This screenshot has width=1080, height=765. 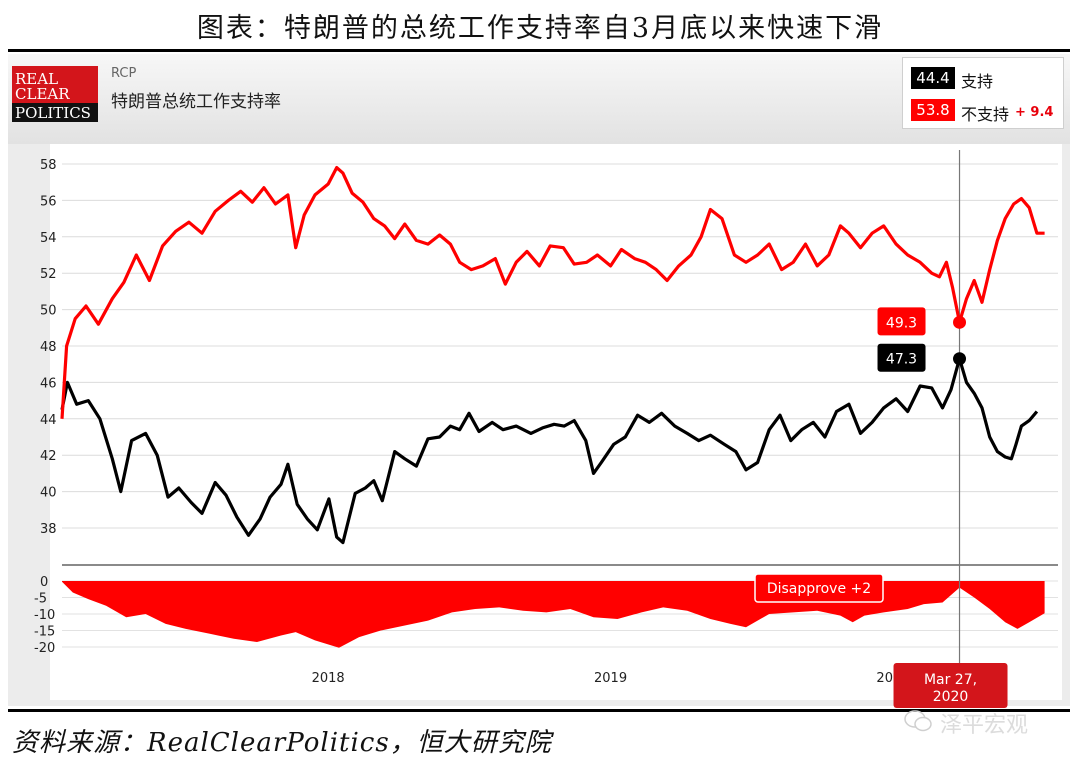 What do you see at coordinates (960, 359) in the screenshot?
I see `approve-marker` at bounding box center [960, 359].